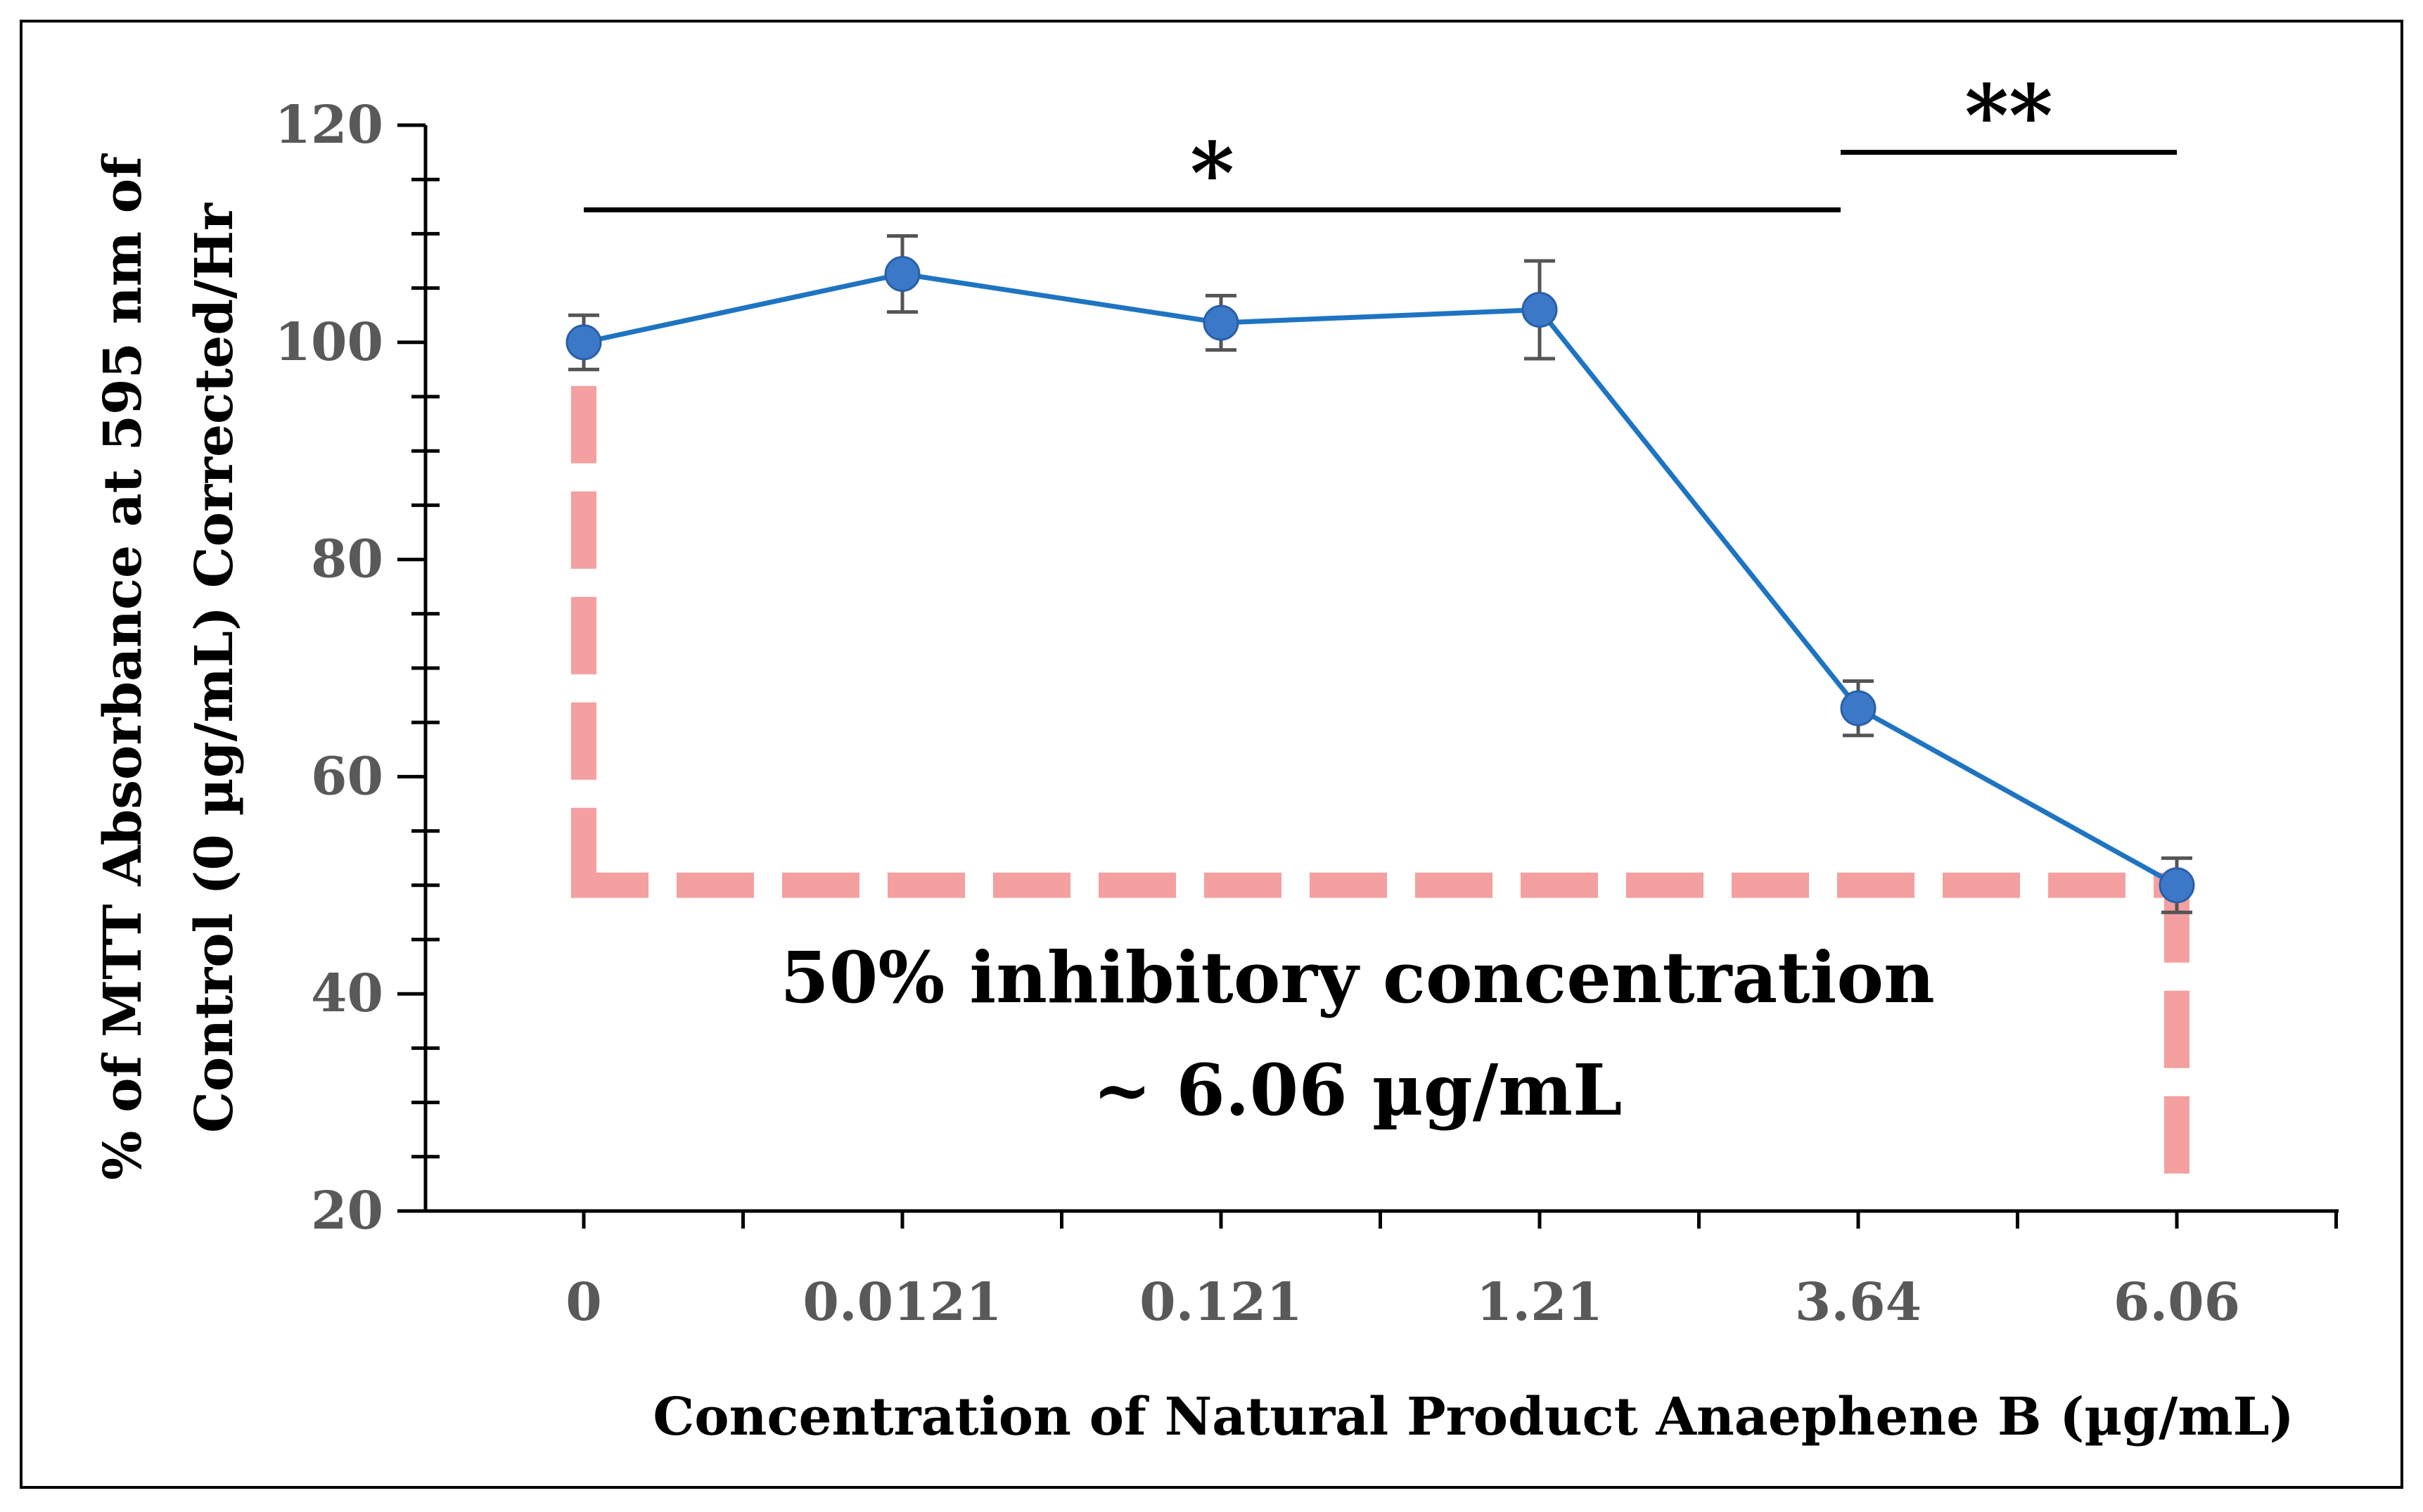  Describe the element at coordinates (1858, 1302) in the screenshot. I see `x-tick-label: 3.64` at that location.